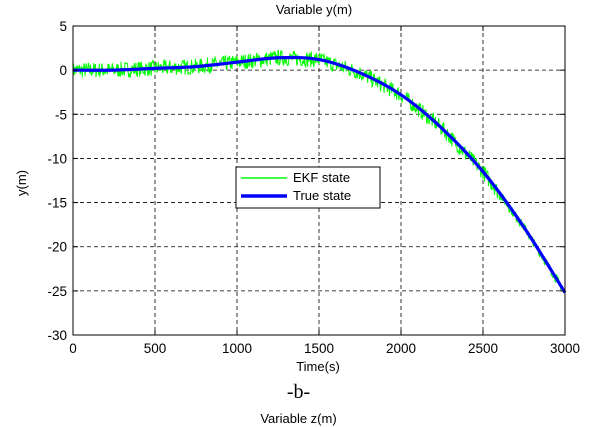 The image size is (597, 427). Describe the element at coordinates (298, 418) in the screenshot. I see `next-chart-title: Variable z(m)` at that location.